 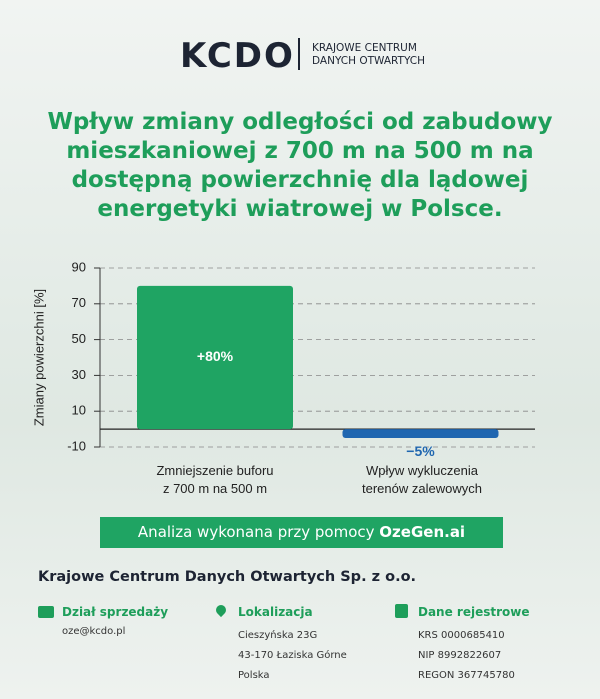 What do you see at coordinates (79, 410) in the screenshot?
I see `y-tick-label: 10` at bounding box center [79, 410].